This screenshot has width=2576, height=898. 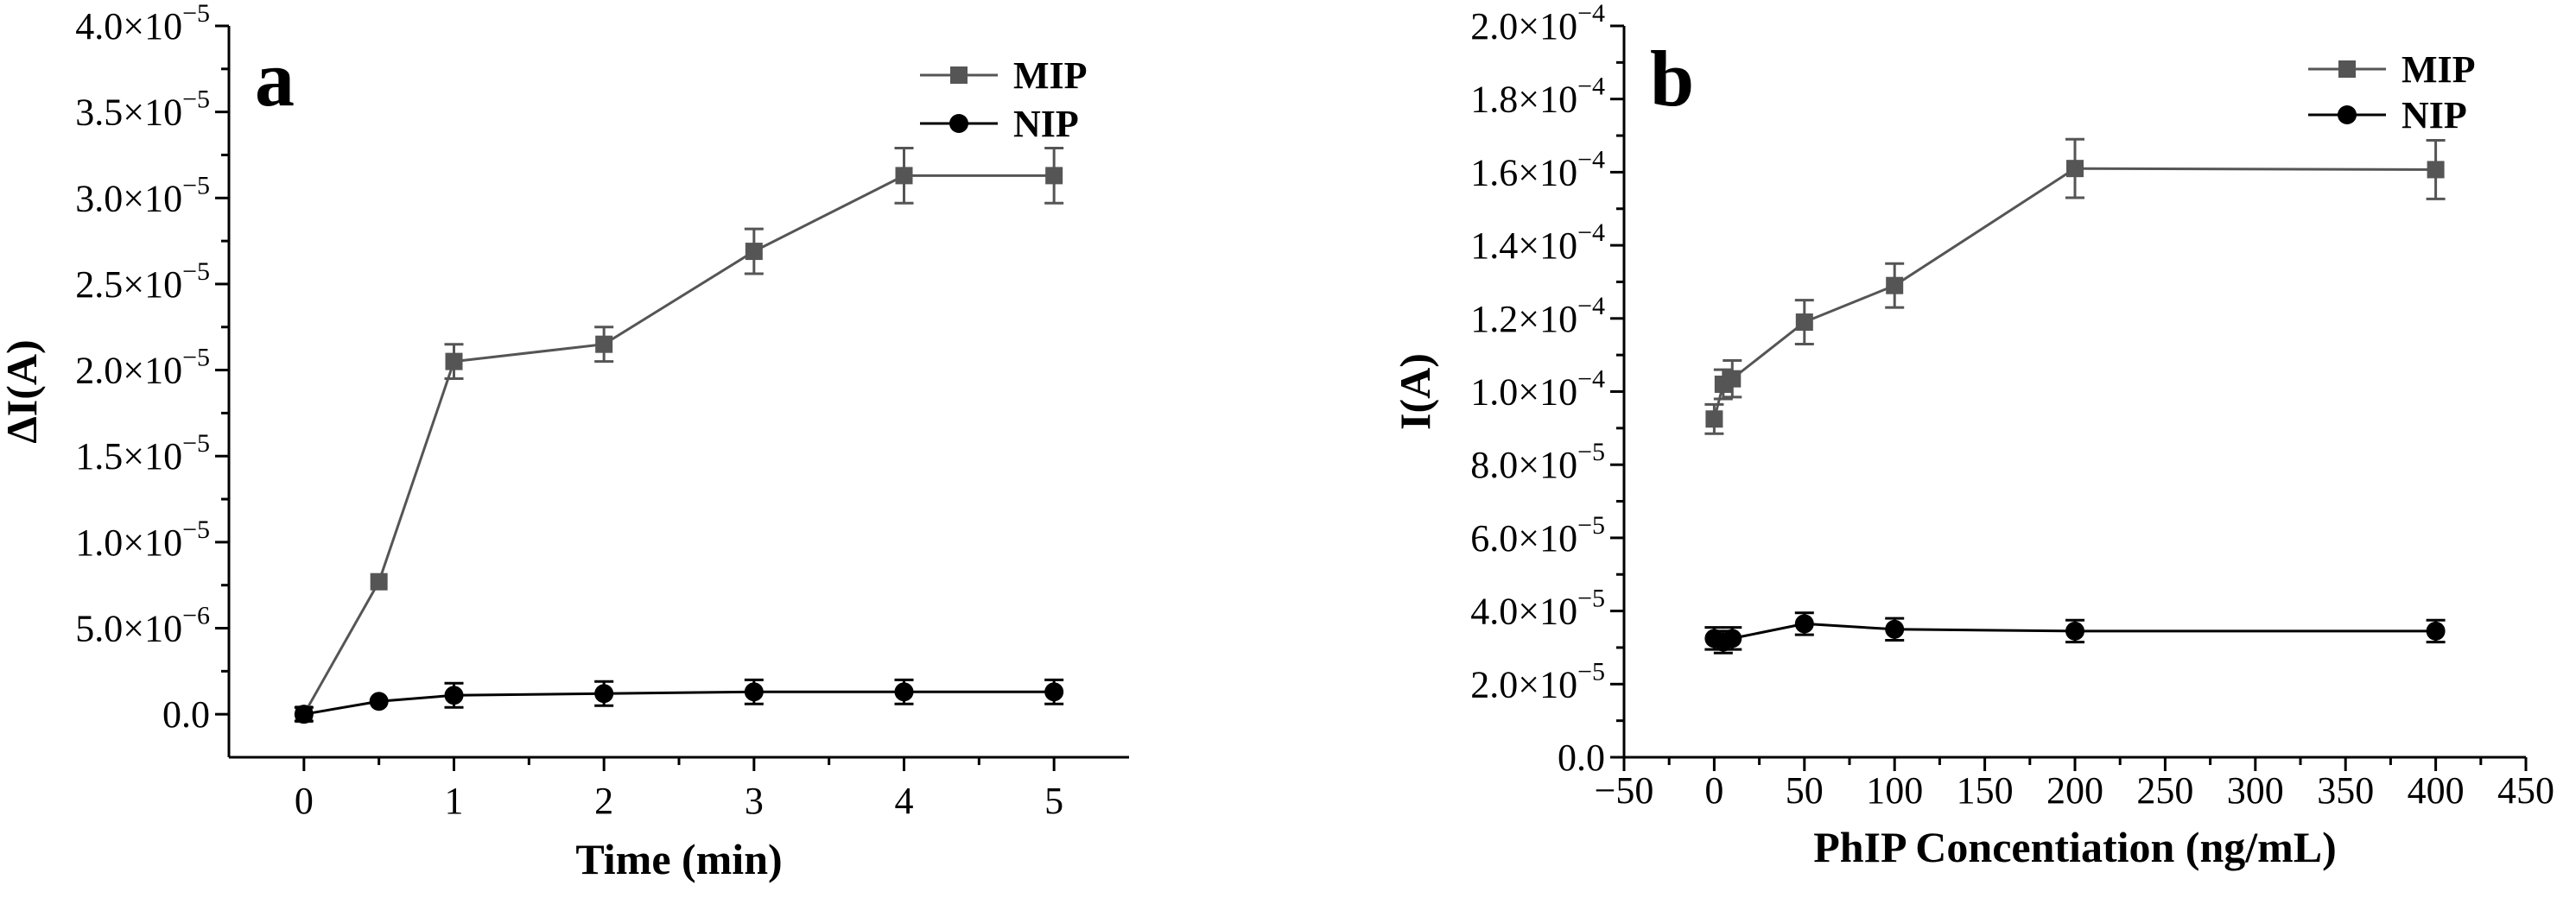 I want to click on panel-letter: a, so click(x=275, y=79).